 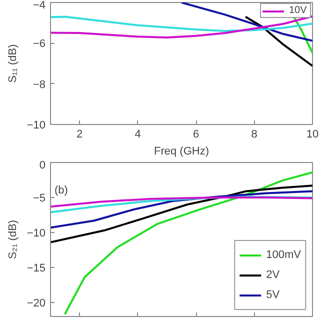 I want to click on y-tick-label: −15, so click(x=36, y=268).